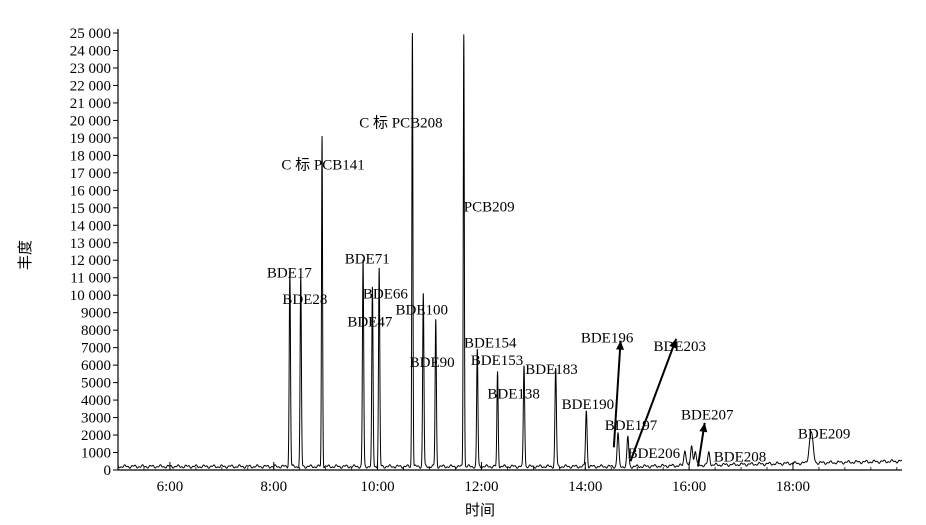 Image resolution: width=926 pixels, height=525 pixels. What do you see at coordinates (90, 279) in the screenshot?
I see `y-tick-label: 11 000` at bounding box center [90, 279].